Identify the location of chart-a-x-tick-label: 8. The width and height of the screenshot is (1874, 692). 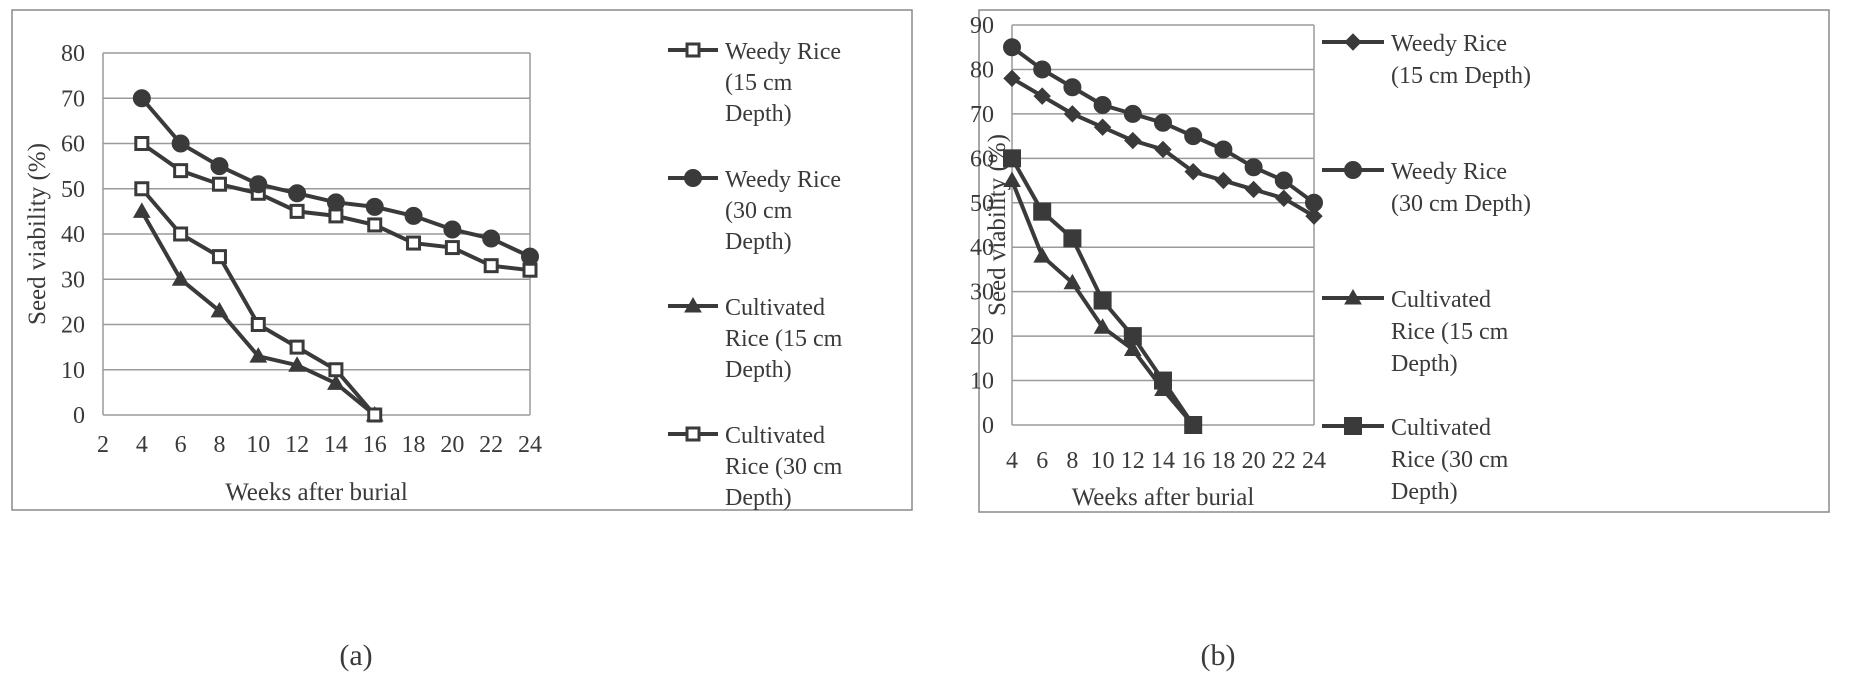
(219, 445).